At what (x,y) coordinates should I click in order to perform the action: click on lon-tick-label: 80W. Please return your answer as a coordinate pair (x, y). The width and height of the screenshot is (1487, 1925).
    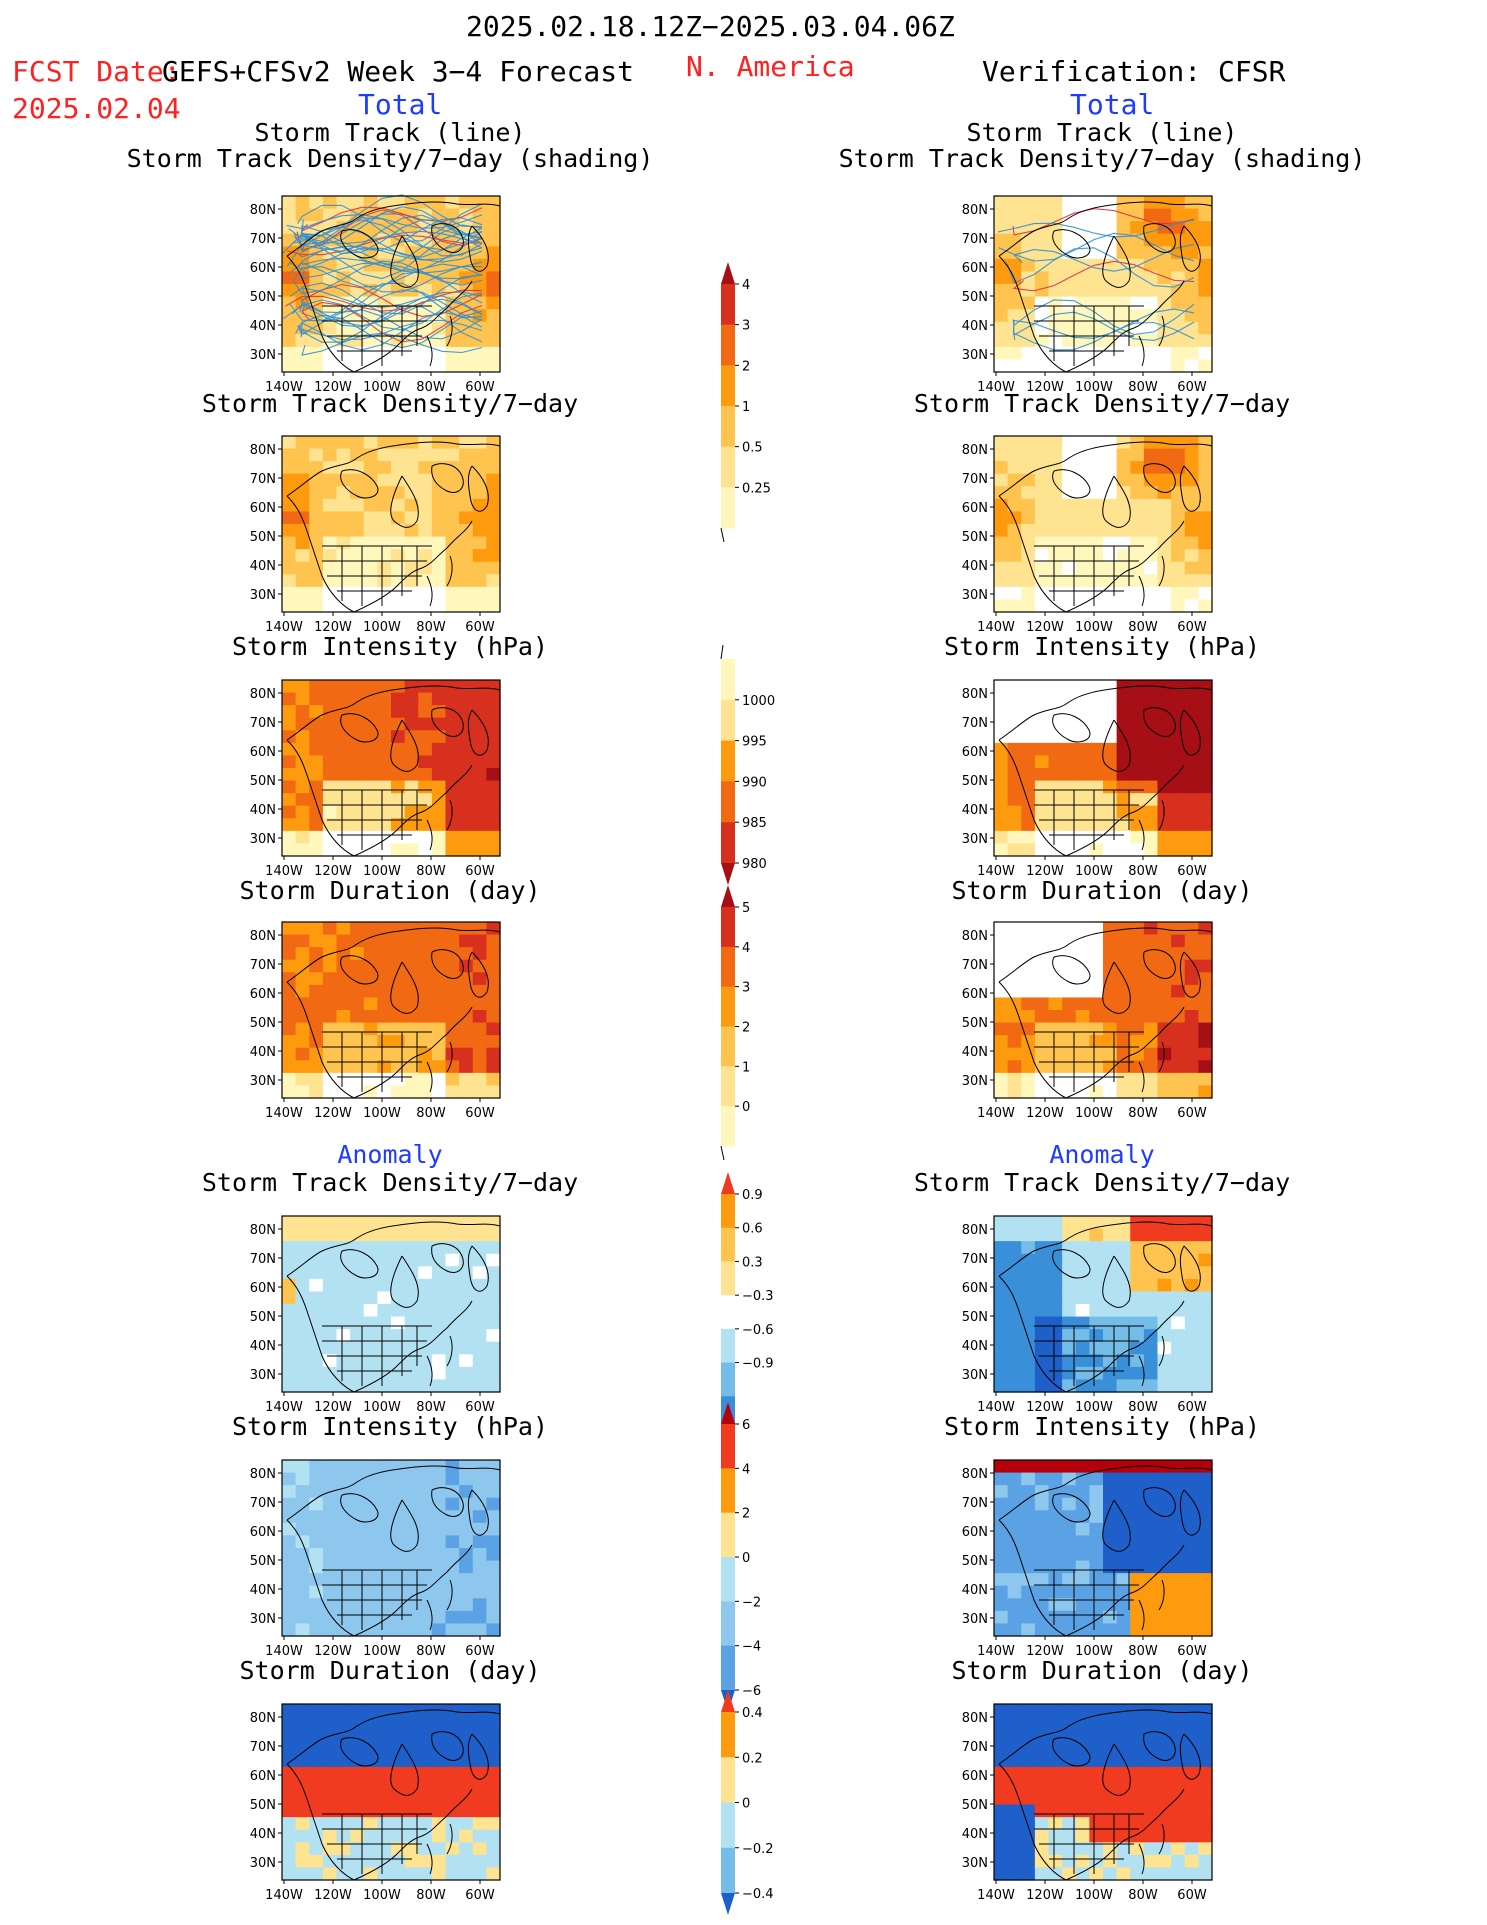
    Looking at the image, I should click on (431, 387).